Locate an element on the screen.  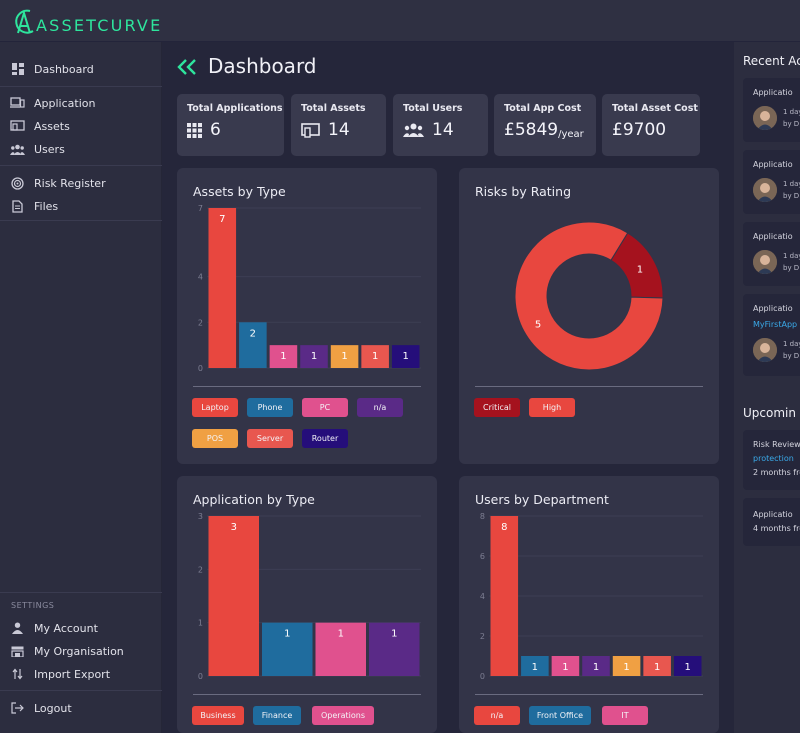
activity-link: MyFirstApp is located at coordinates (775, 324).